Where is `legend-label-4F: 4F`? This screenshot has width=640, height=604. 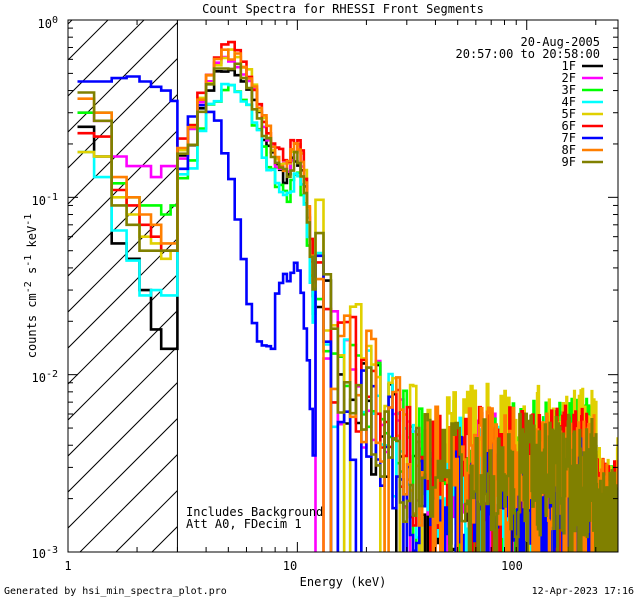 legend-label-4F: 4F is located at coordinates (569, 102).